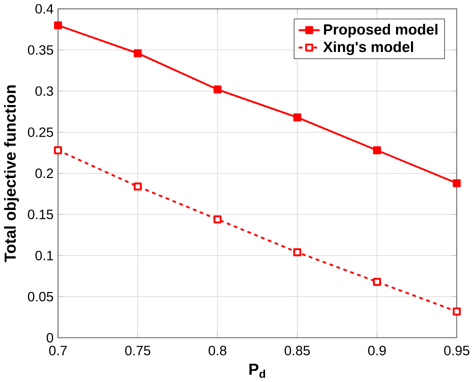  I want to click on x-tick-label: 0.75, so click(137, 351).